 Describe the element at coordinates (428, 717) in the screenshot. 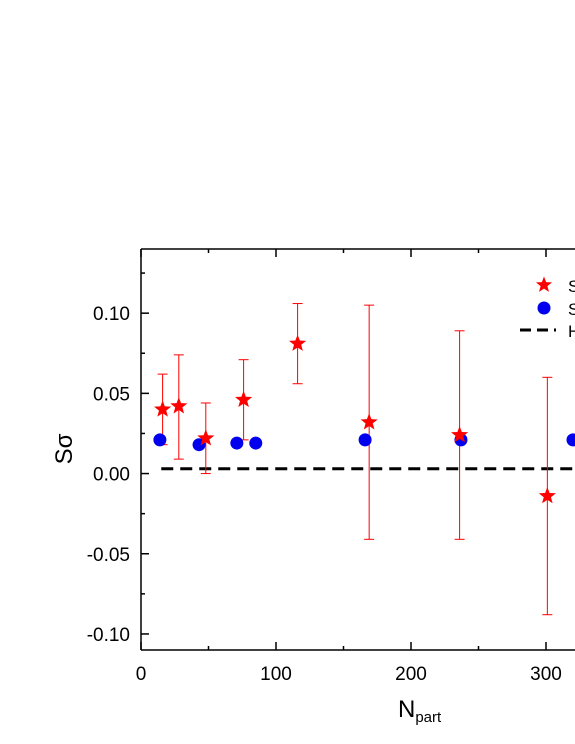

I see `x-axis-title-subscript: part` at that location.